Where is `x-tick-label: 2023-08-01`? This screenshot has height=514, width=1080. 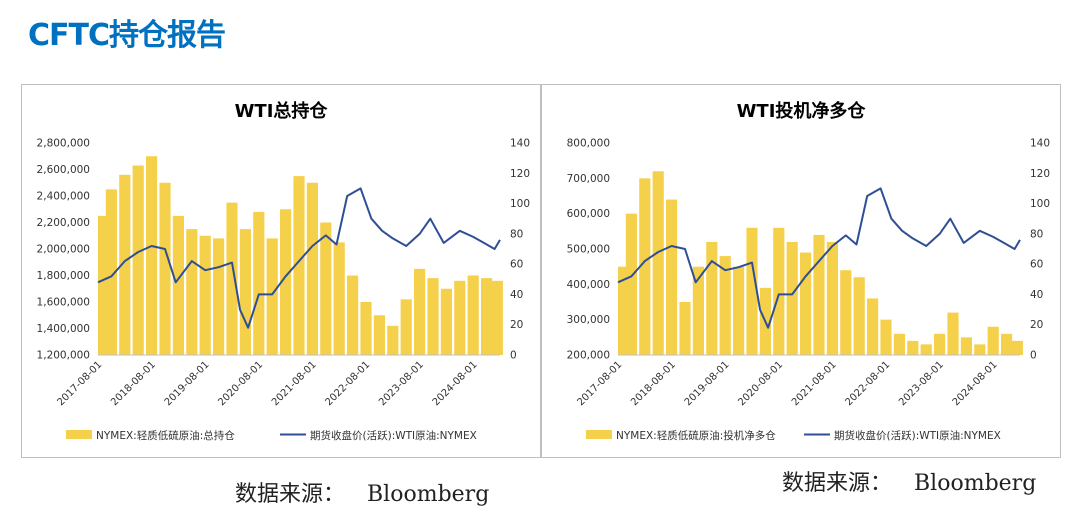
x-tick-label: 2023-08-01 is located at coordinates (921, 383).